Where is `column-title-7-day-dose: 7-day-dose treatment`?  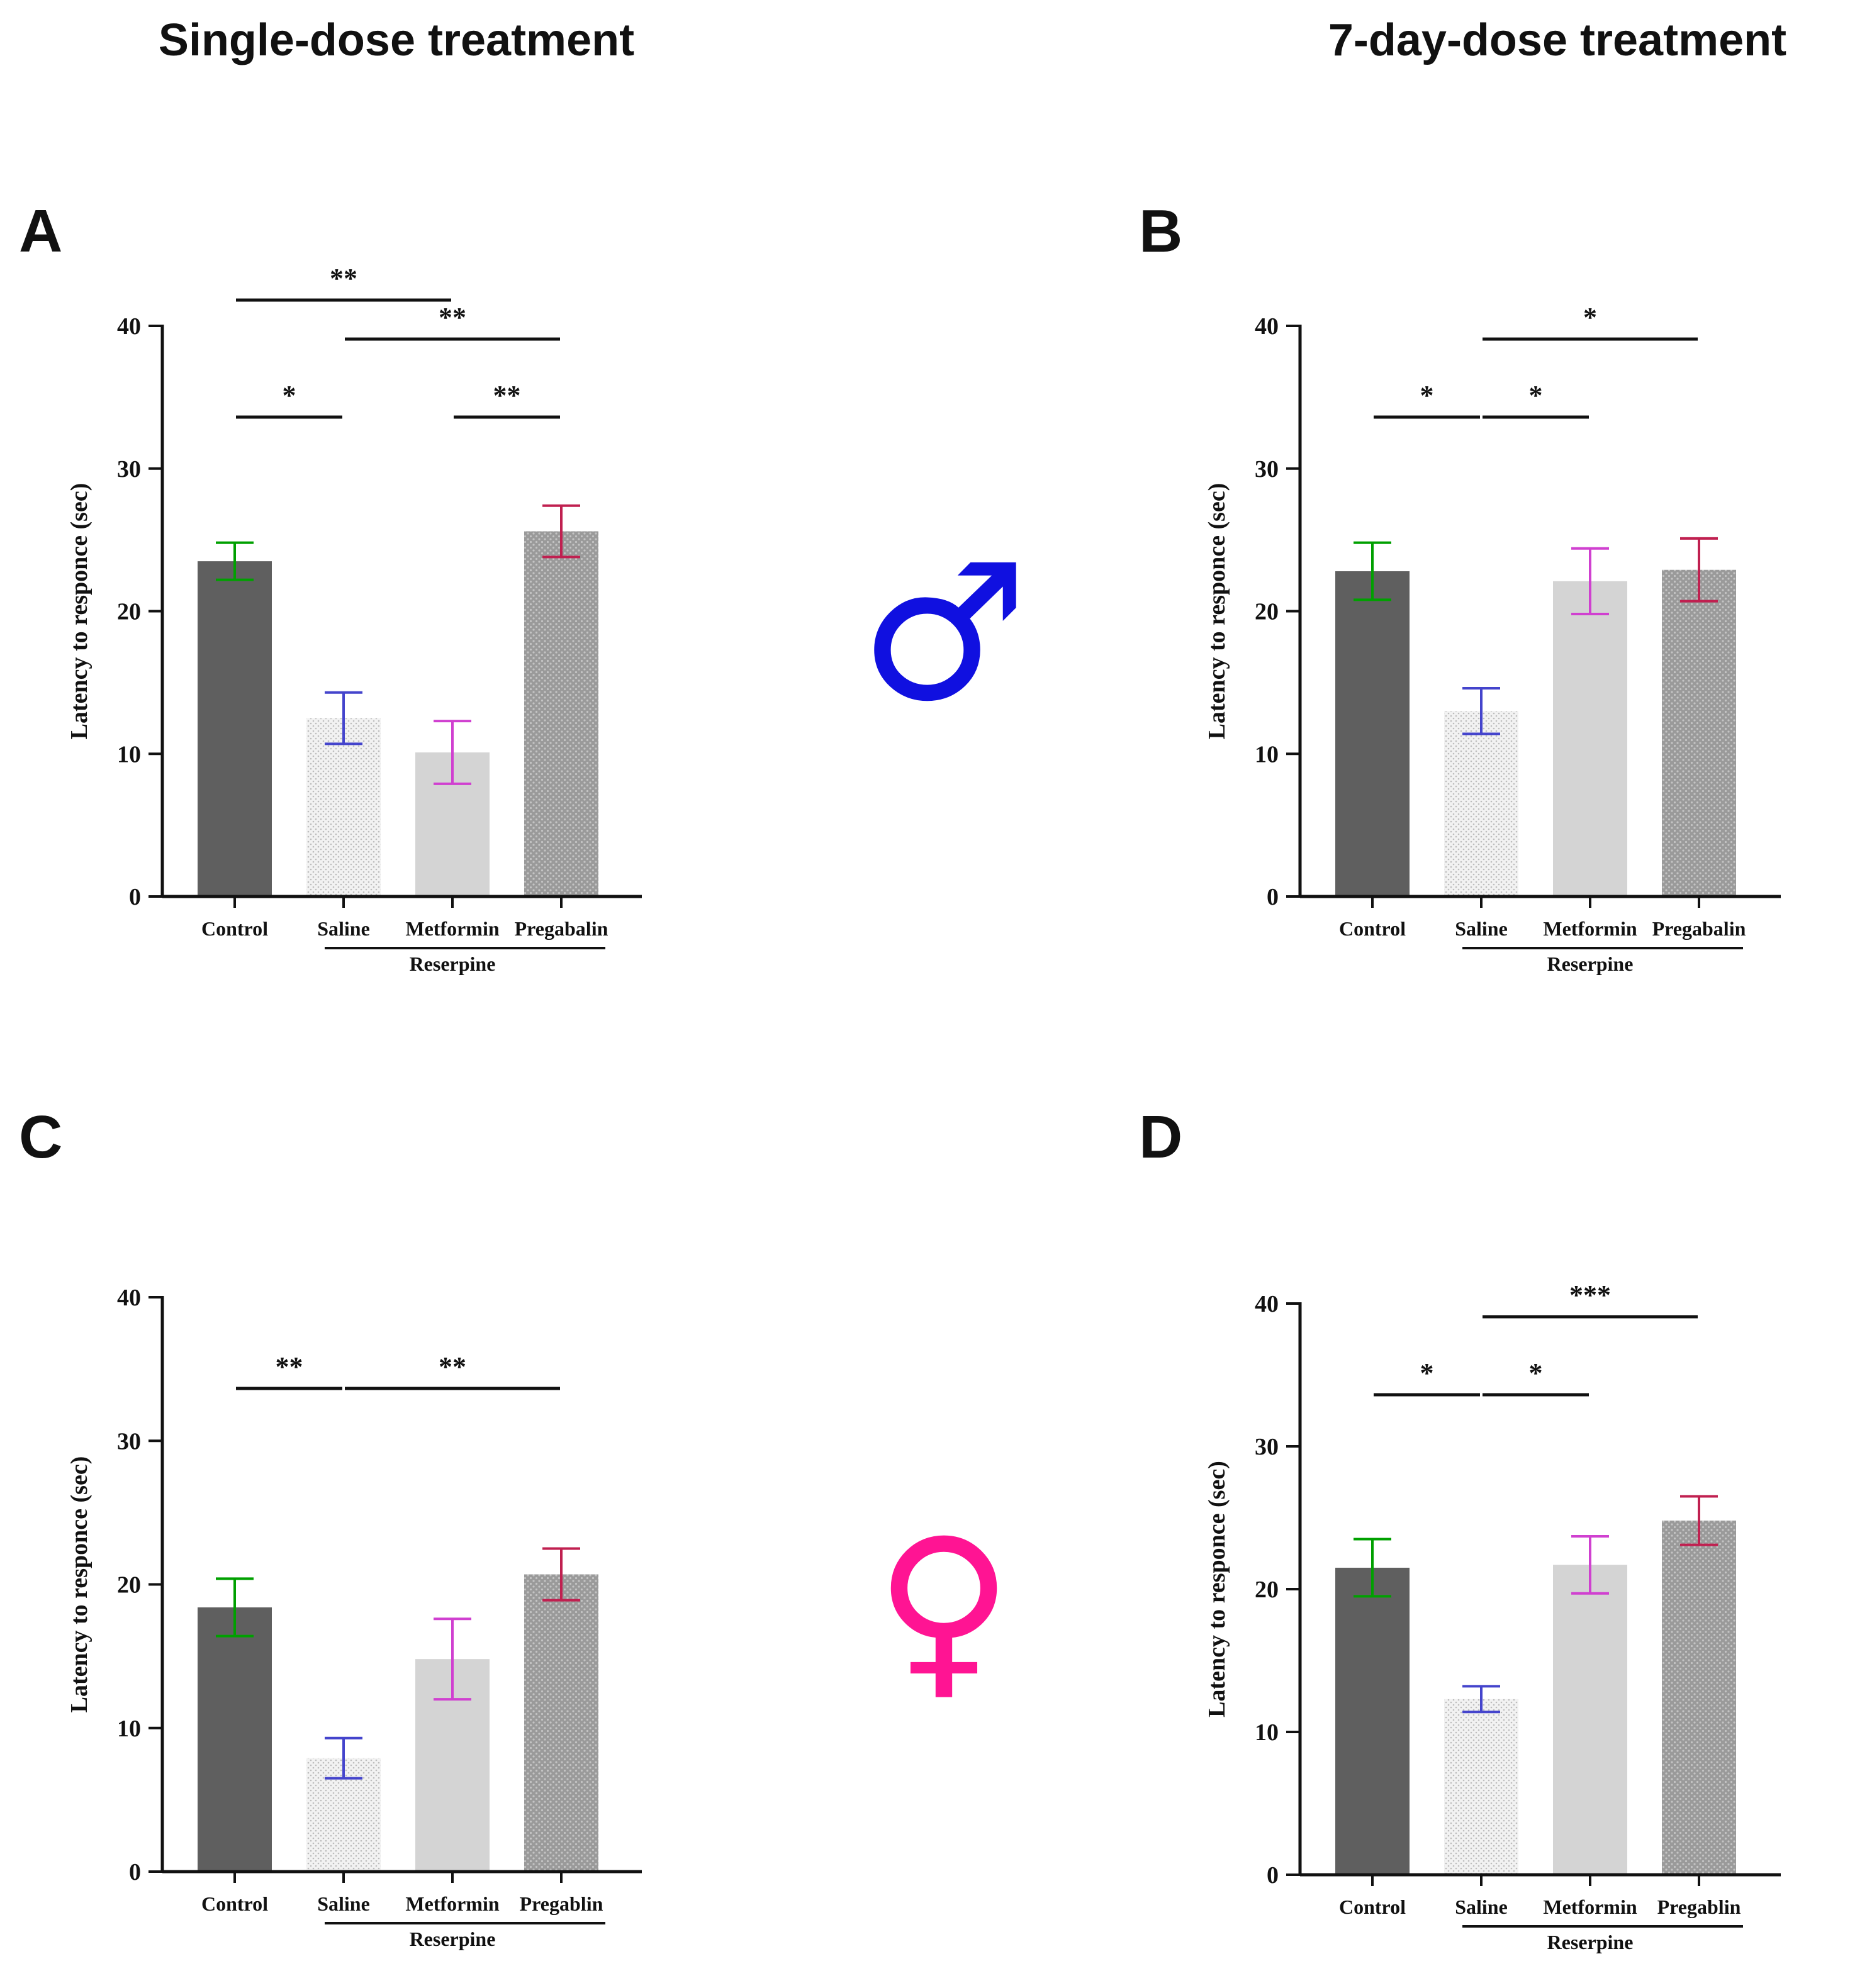 column-title-7-day-dose: 7-day-dose treatment is located at coordinates (1557, 40).